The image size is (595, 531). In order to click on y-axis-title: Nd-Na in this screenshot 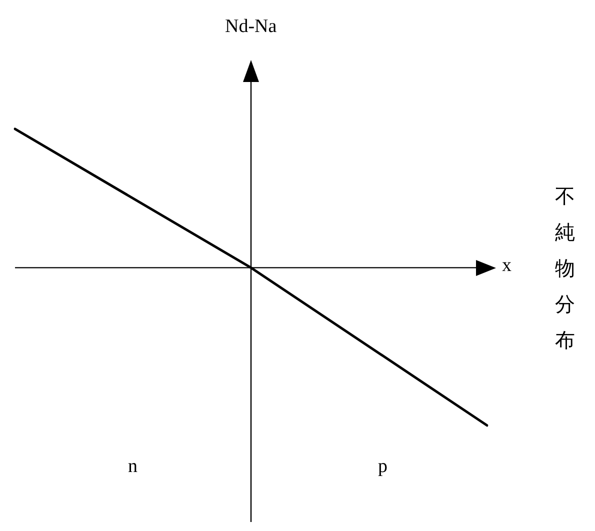, I will do `click(251, 27)`.